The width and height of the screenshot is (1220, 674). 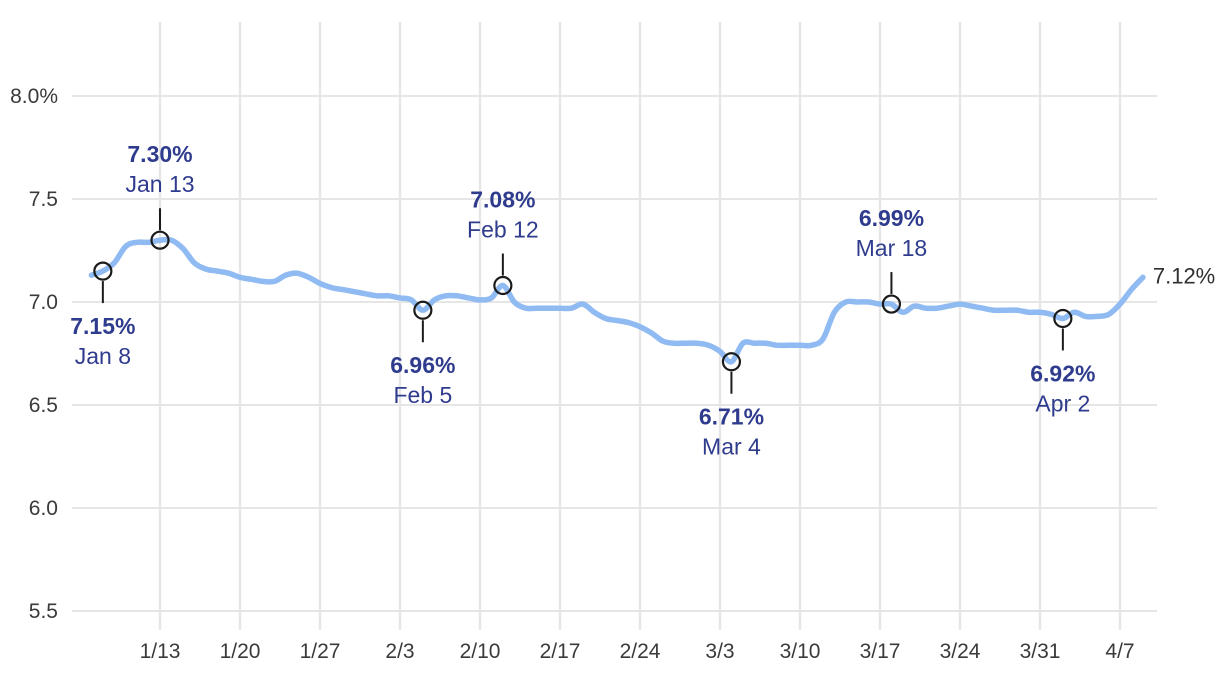 What do you see at coordinates (1062, 403) in the screenshot?
I see `annotation-date-label: Apr 2` at bounding box center [1062, 403].